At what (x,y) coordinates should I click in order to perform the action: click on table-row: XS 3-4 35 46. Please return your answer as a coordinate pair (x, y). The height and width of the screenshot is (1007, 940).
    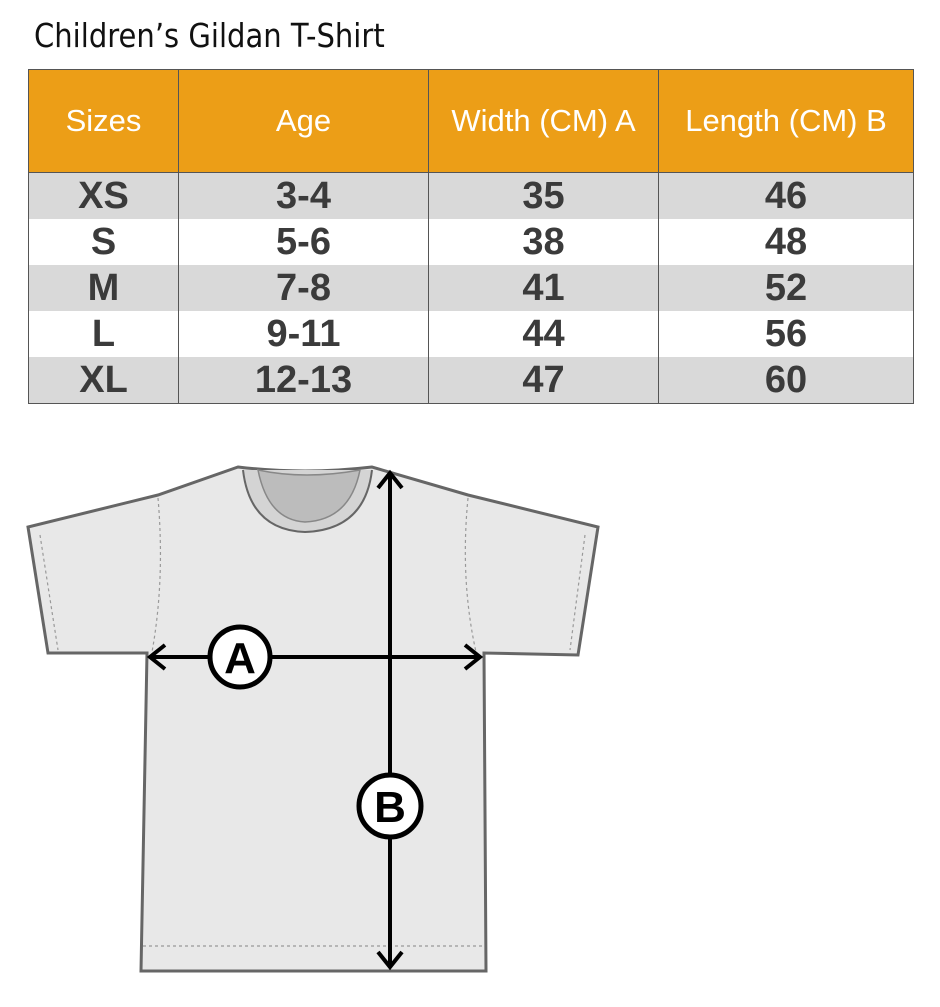
    Looking at the image, I should click on (471, 195).